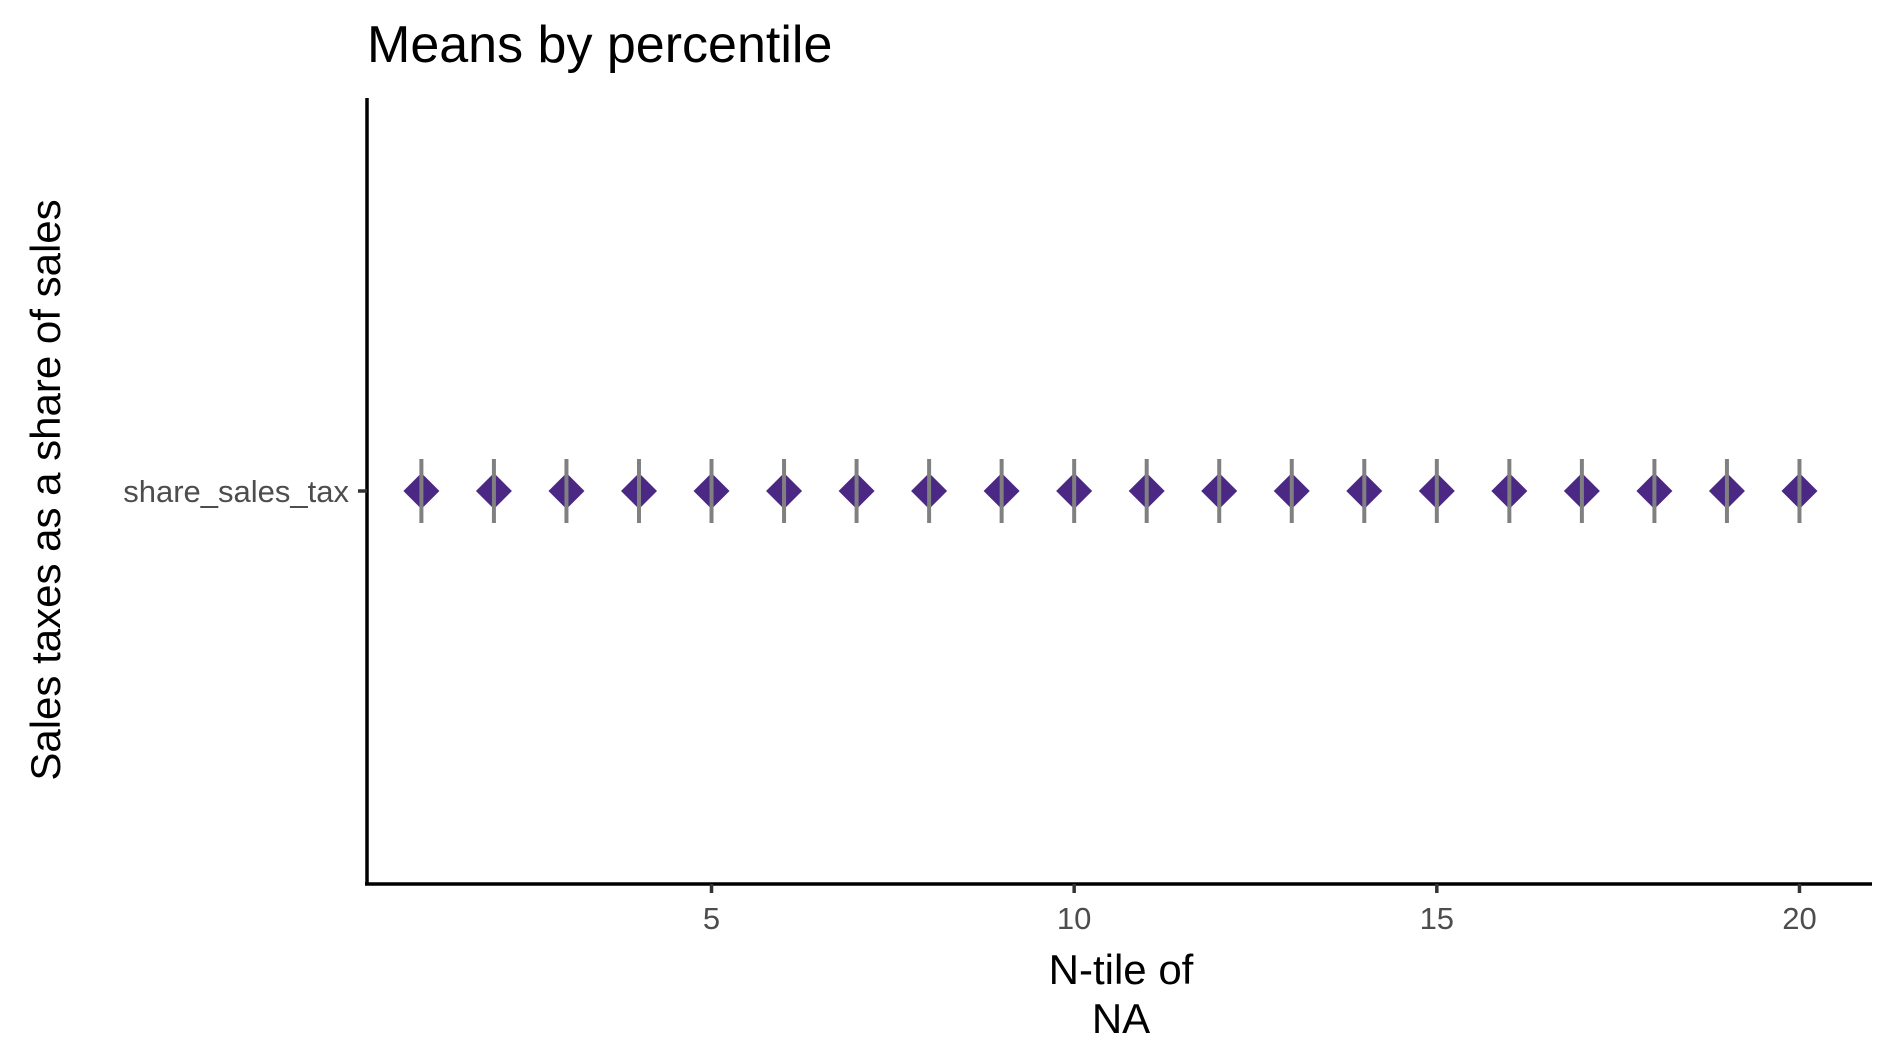 The height and width of the screenshot is (1062, 1889). Describe the element at coordinates (1799, 918) in the screenshot. I see `x-tick-label: 20` at that location.